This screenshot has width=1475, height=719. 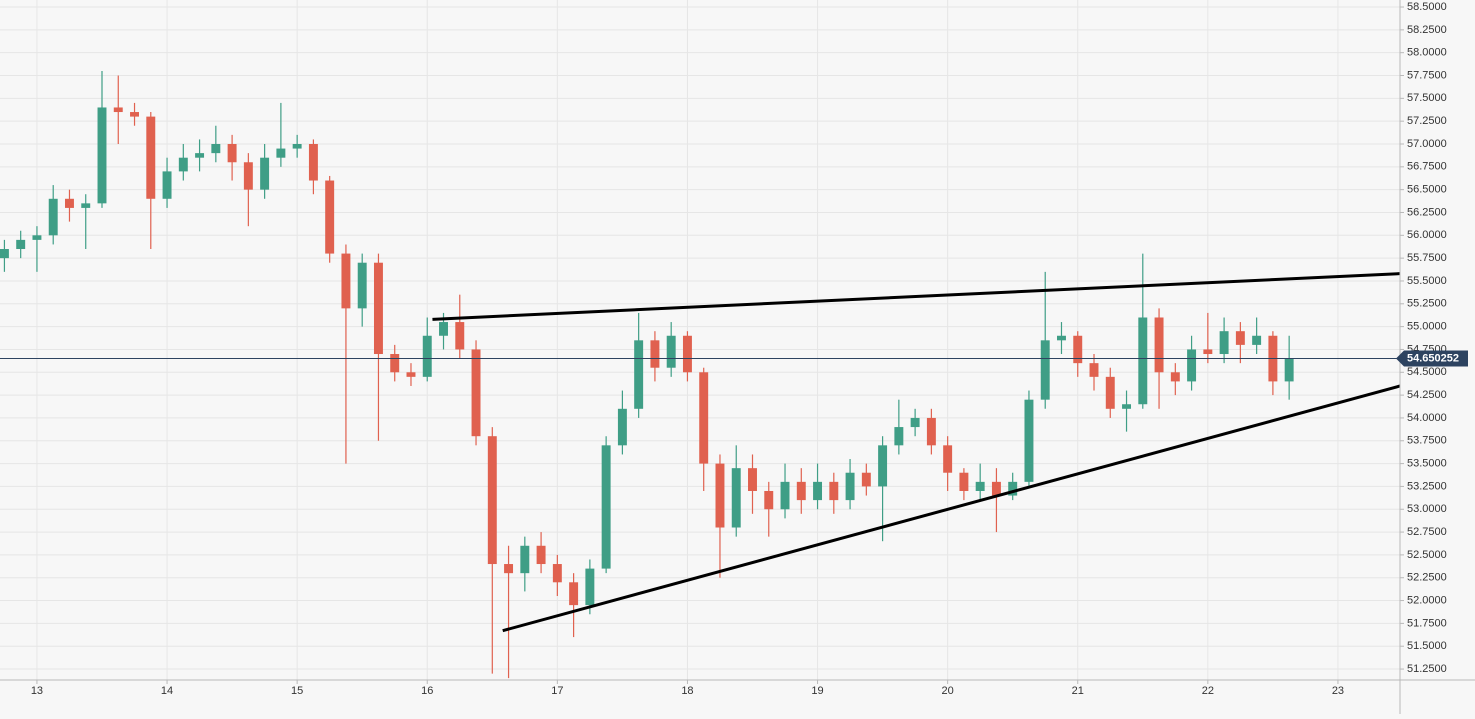 What do you see at coordinates (1427, 600) in the screenshot?
I see `y-tick-label: 52.0000` at bounding box center [1427, 600].